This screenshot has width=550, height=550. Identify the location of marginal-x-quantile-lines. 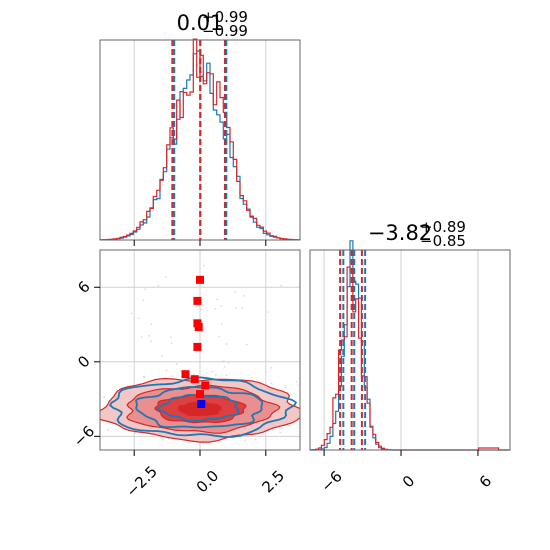
(199, 140).